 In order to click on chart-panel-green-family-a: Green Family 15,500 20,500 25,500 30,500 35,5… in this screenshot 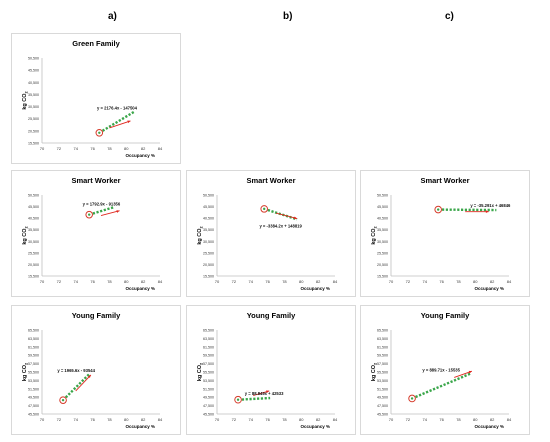, I will do `click(96, 98)`.